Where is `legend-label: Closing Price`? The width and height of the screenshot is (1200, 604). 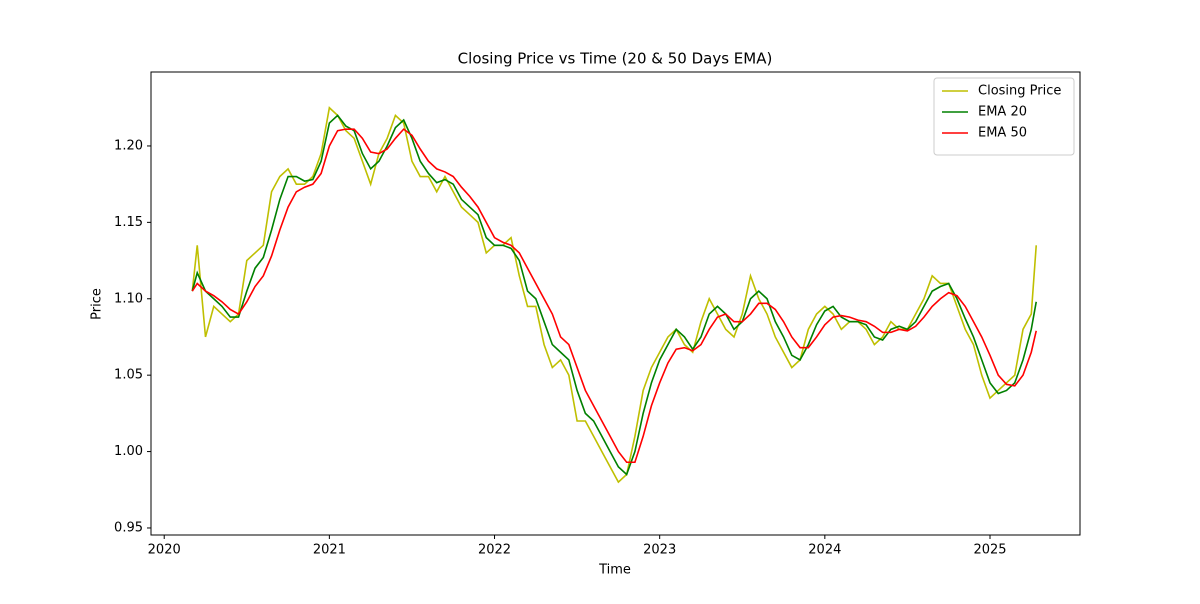 legend-label: Closing Price is located at coordinates (1019, 91).